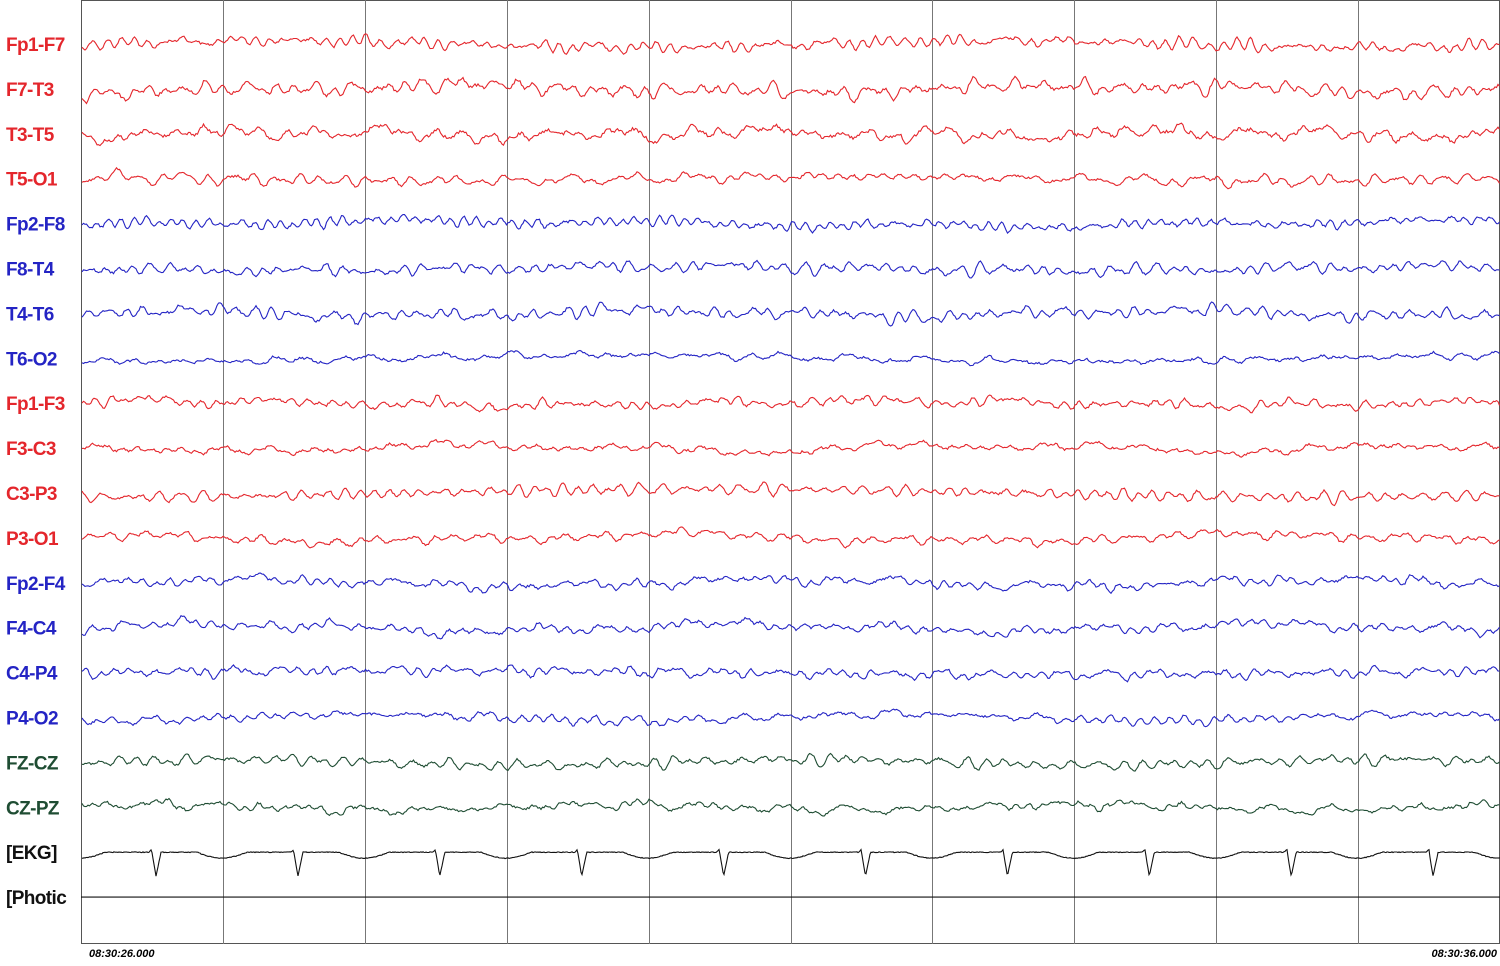 This screenshot has height=966, width=1500. Describe the element at coordinates (122, 954) in the screenshot. I see `time-start: 08:30:26.000` at that location.